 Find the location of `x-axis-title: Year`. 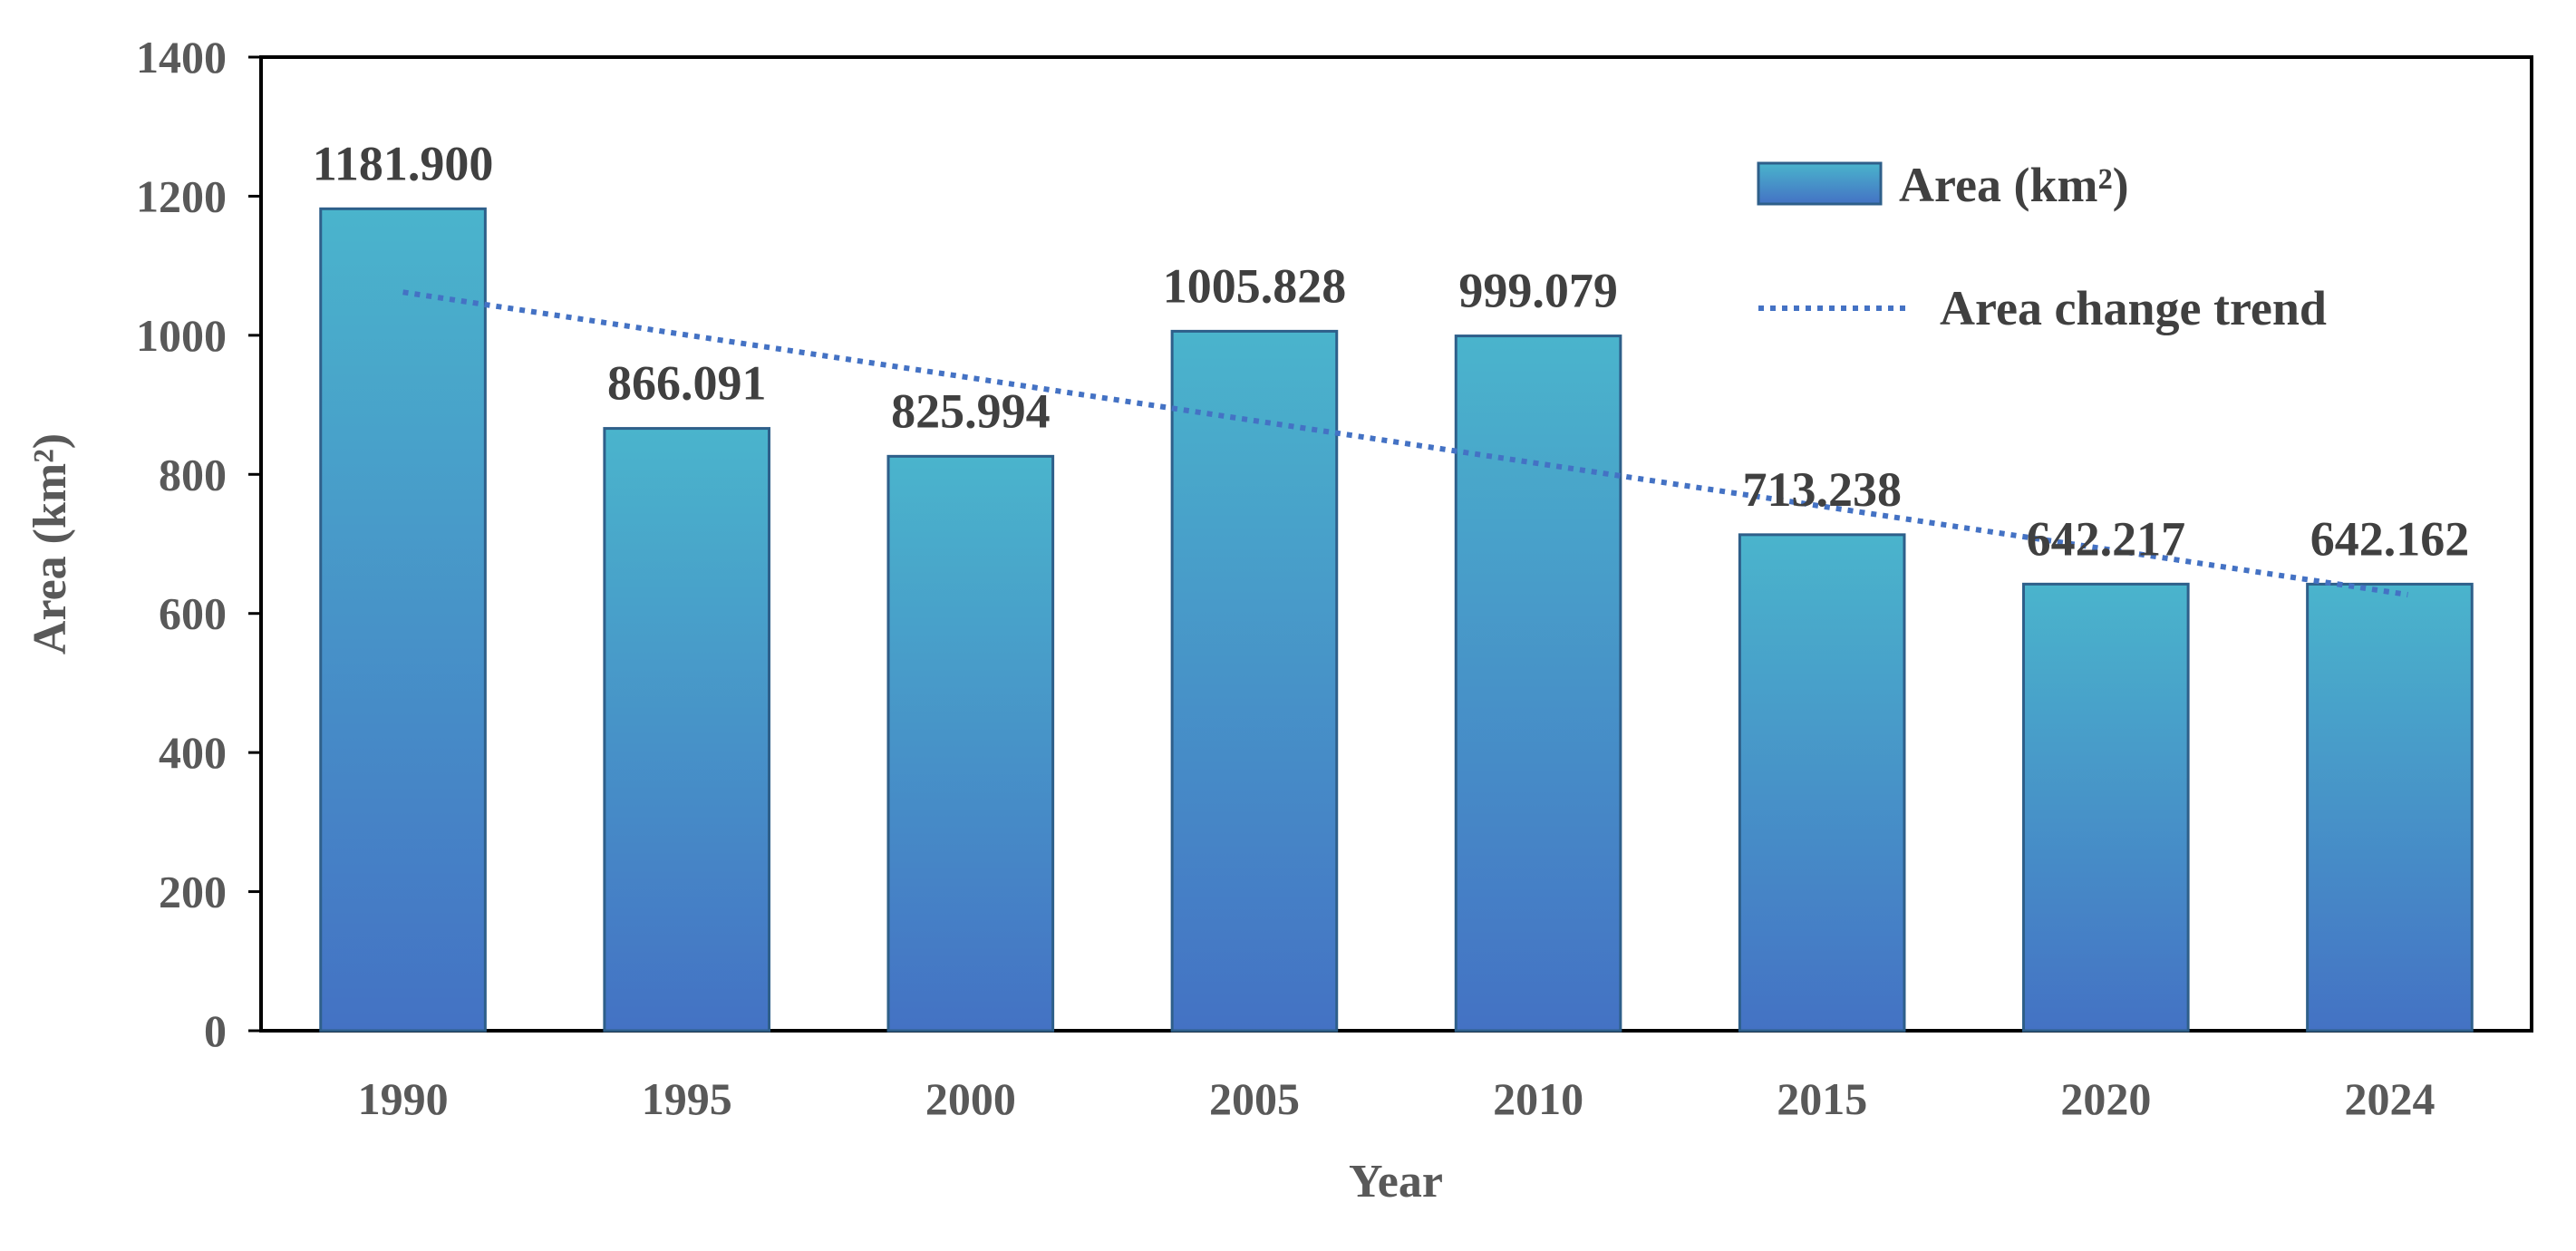

x-axis-title: Year is located at coordinates (1396, 1181).